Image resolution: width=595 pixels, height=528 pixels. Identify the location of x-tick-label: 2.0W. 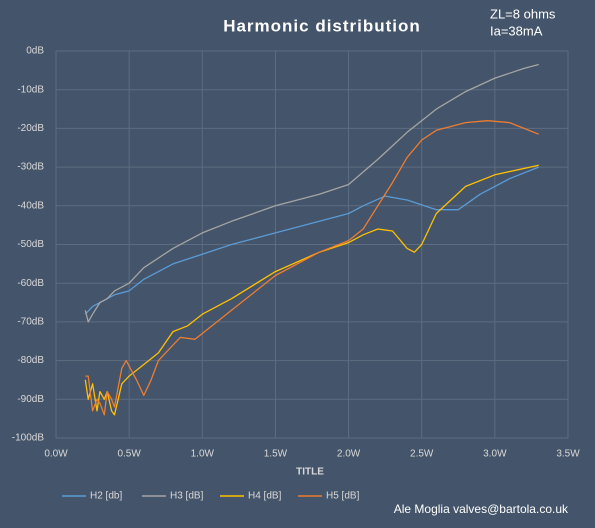
(349, 454).